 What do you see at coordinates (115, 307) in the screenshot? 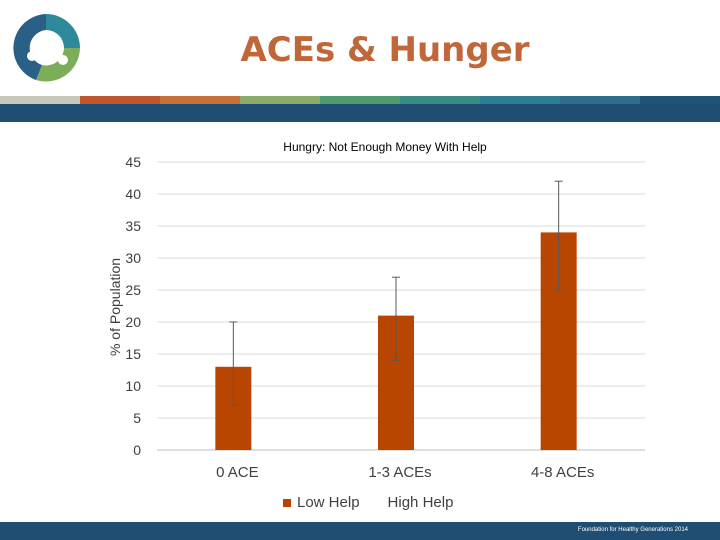
I see `y-axis-label: % of Population` at bounding box center [115, 307].